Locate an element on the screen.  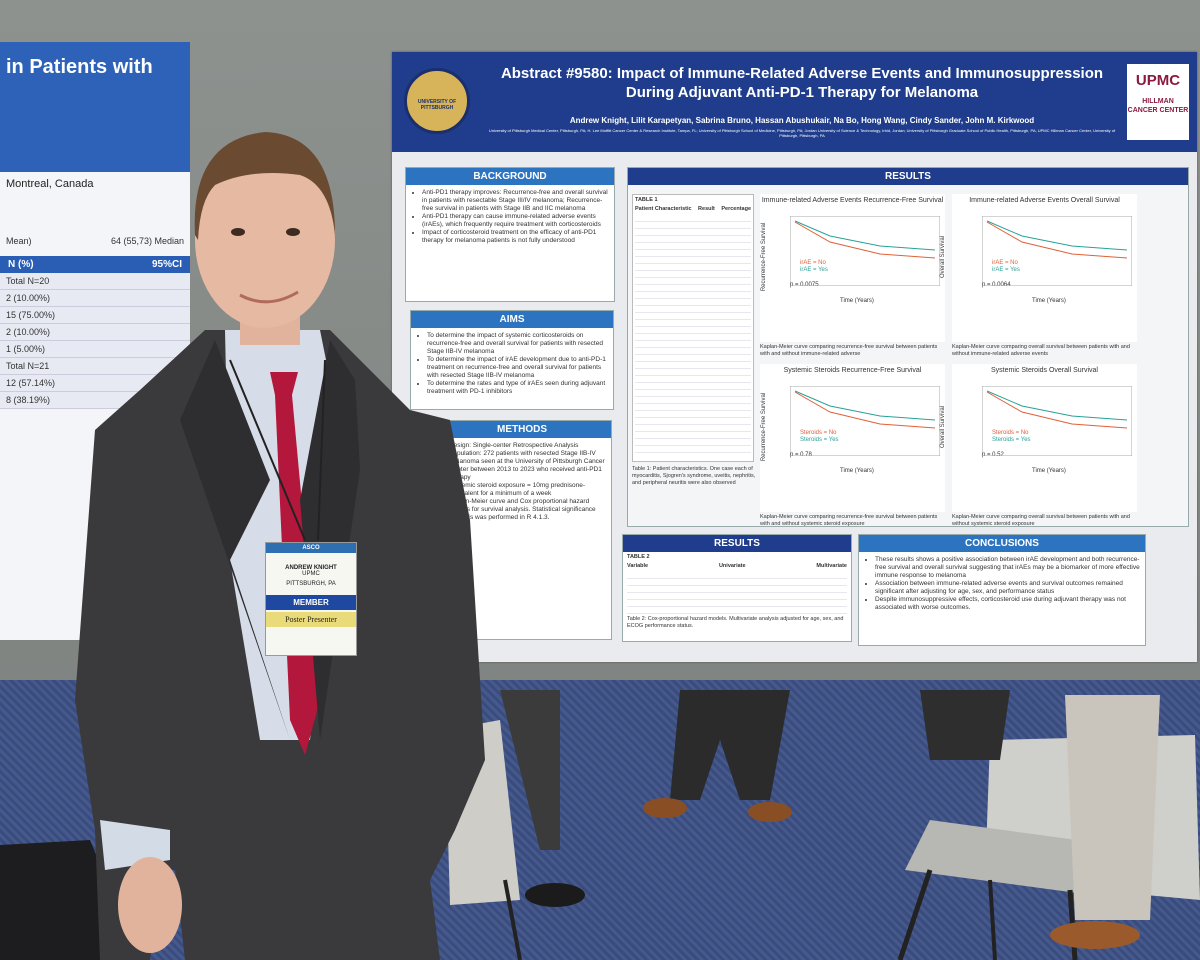
heading: RESULTS is located at coordinates (908, 176).